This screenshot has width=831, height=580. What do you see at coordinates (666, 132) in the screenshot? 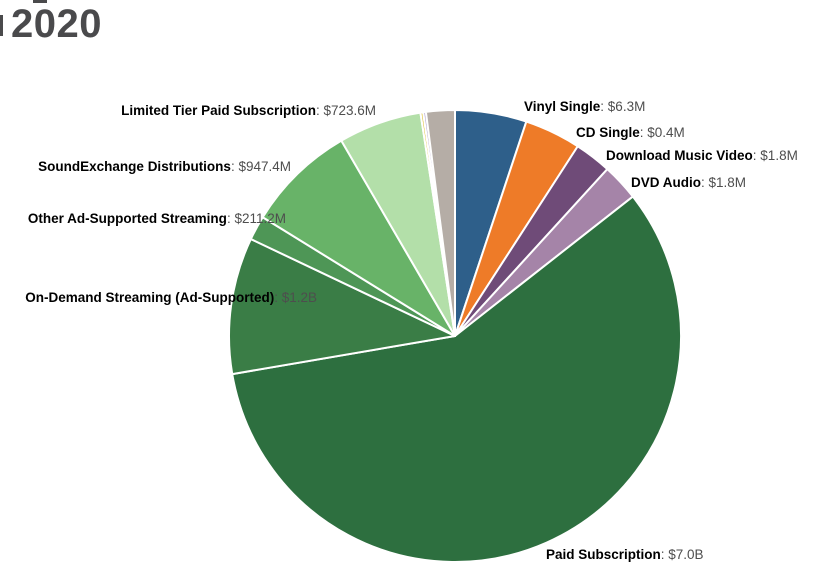
I see `slice-label-value: $0.4M` at bounding box center [666, 132].